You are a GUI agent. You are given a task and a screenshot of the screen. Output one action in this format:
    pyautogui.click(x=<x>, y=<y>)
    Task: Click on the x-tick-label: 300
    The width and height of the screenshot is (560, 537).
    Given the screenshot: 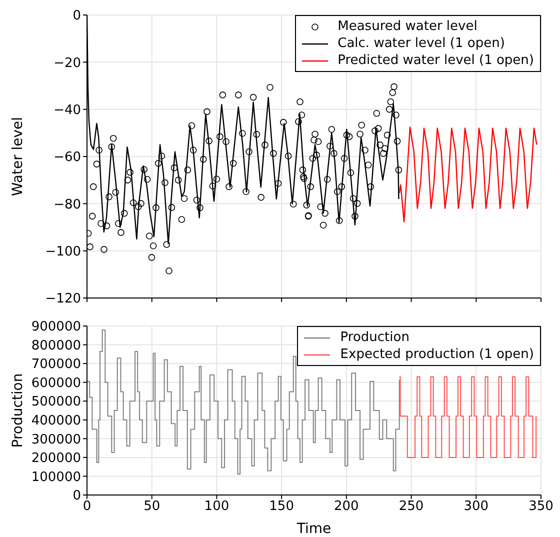 What is the action you would take?
    pyautogui.click(x=476, y=506)
    